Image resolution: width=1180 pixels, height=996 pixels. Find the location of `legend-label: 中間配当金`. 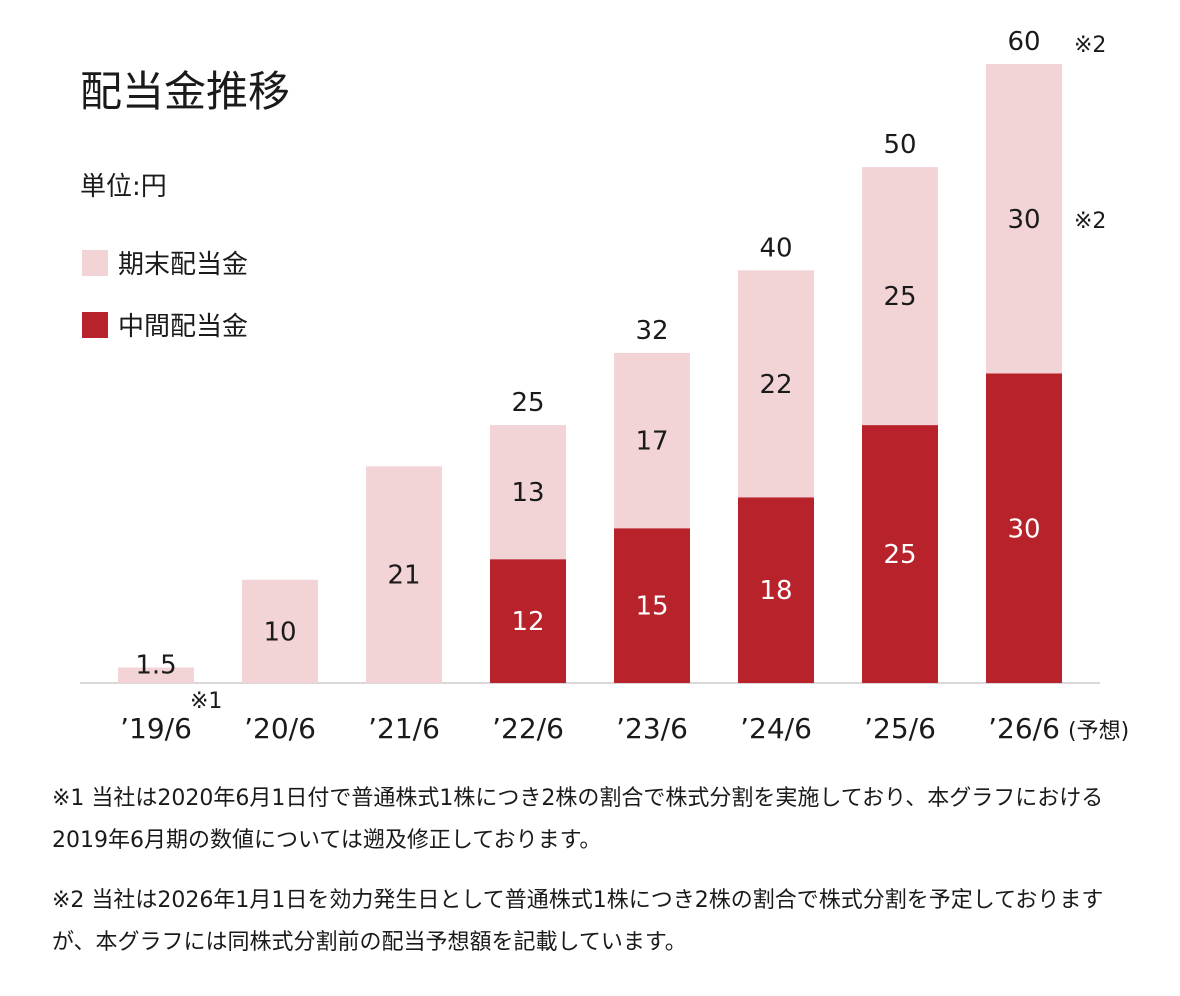

legend-label: 中間配当金 is located at coordinates (183, 327).